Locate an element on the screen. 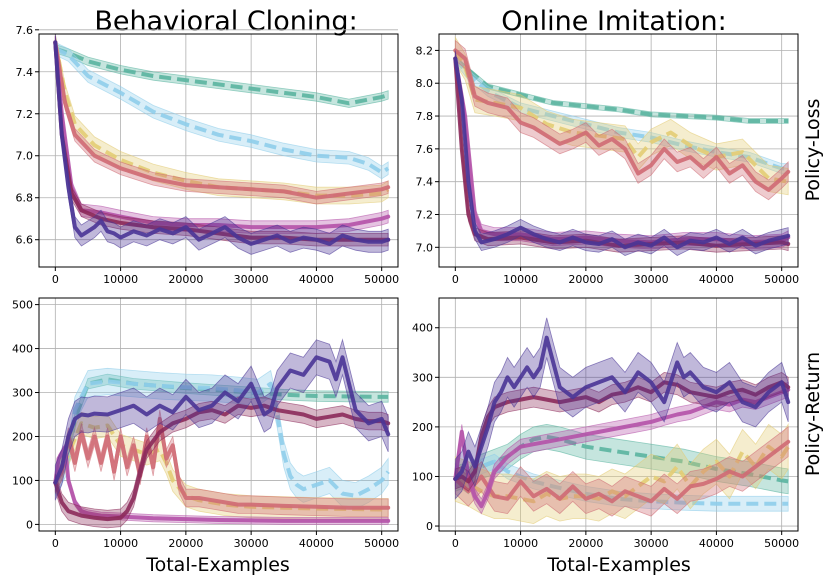  series-line-light_blue is located at coordinates (222, 110).